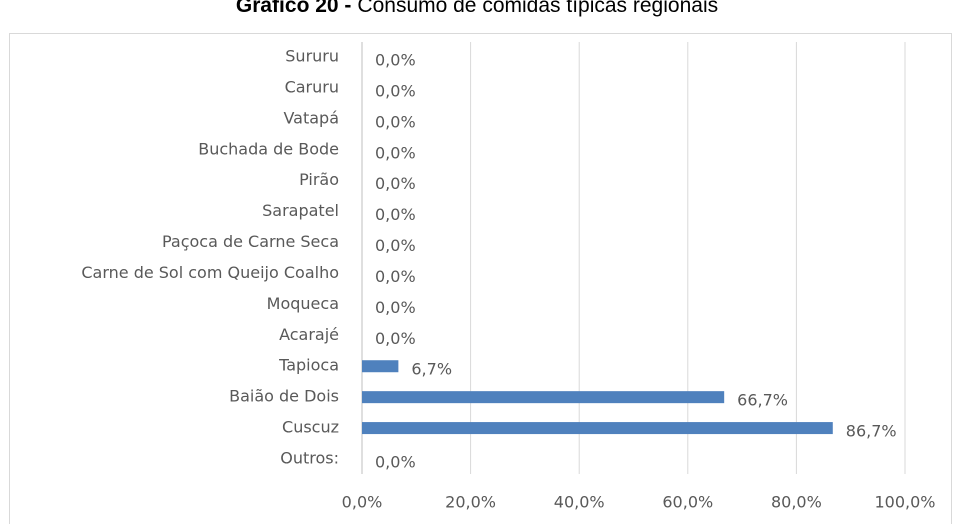 This screenshot has width=954, height=528. I want to click on y-tick-label: Paçoca de Carne Seca, so click(250, 241).